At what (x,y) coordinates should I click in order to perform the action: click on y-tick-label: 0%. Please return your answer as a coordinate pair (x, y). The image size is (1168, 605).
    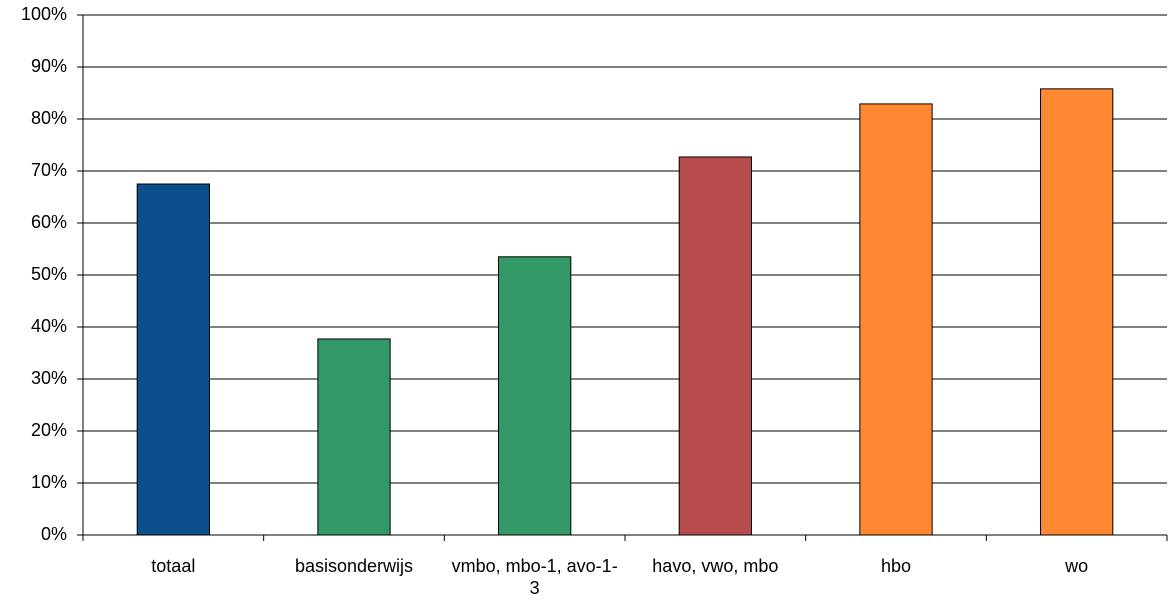
    Looking at the image, I should click on (54, 534).